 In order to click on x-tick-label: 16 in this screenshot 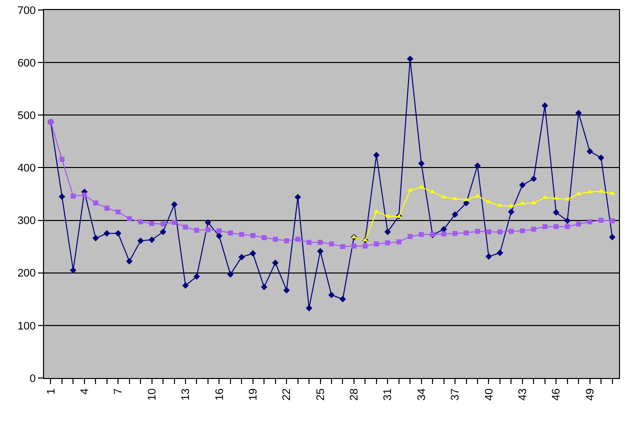, I will do `click(220, 394)`.